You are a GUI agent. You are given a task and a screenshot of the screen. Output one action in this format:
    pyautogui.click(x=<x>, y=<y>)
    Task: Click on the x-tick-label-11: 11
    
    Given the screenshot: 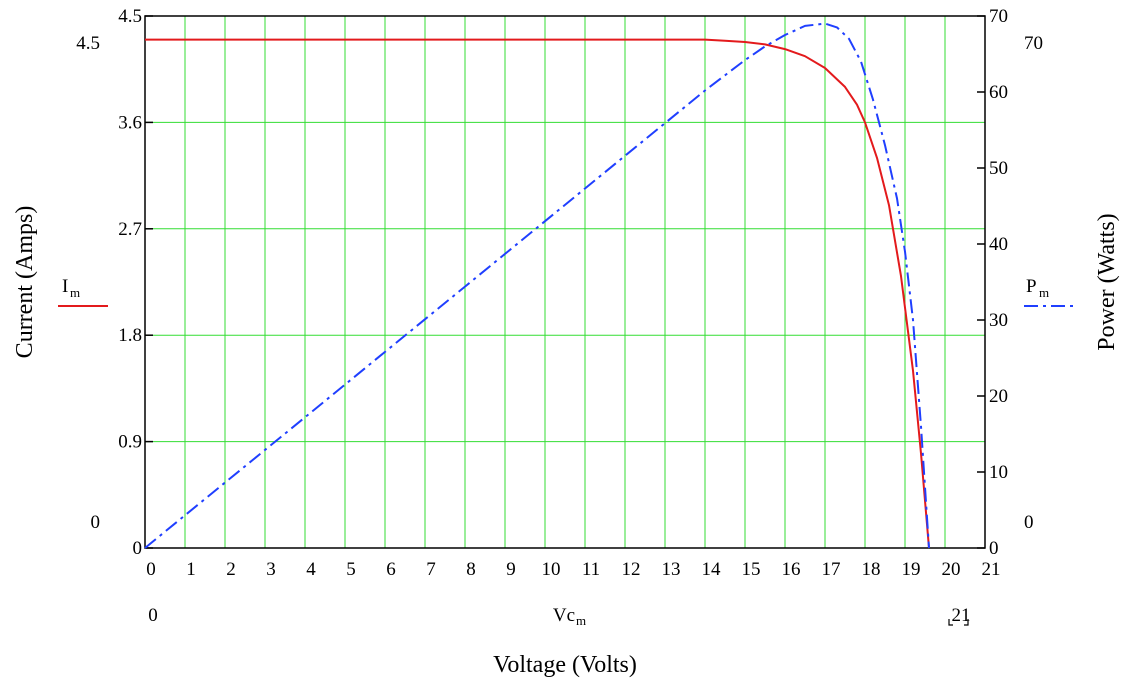 What is the action you would take?
    pyautogui.click(x=591, y=569)
    